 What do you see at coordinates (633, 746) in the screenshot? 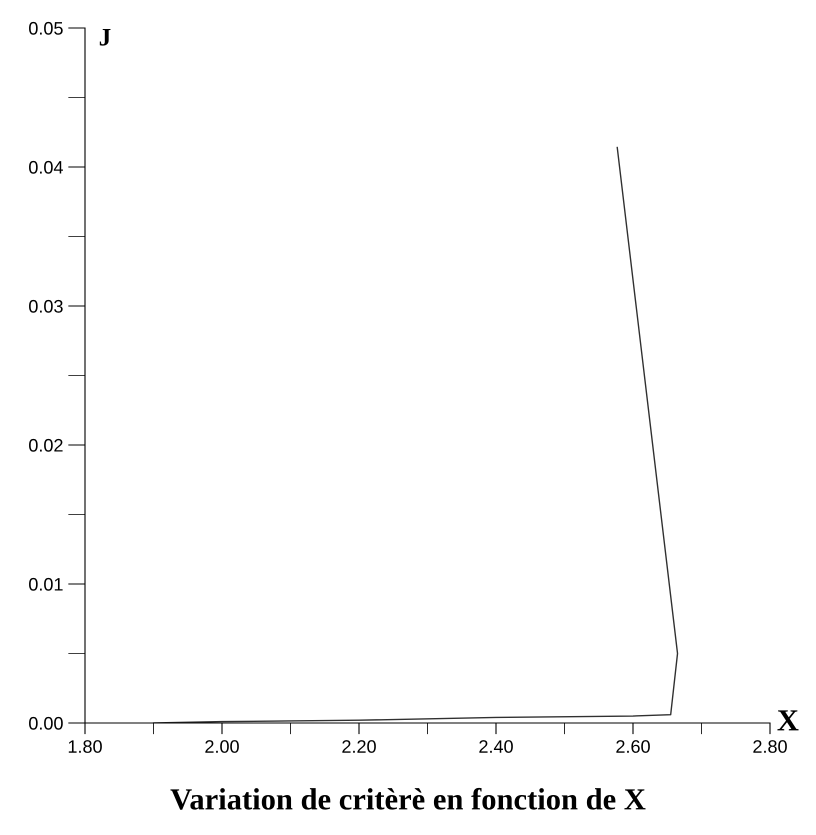
I see `x-tick-label: 2.60` at bounding box center [633, 746].